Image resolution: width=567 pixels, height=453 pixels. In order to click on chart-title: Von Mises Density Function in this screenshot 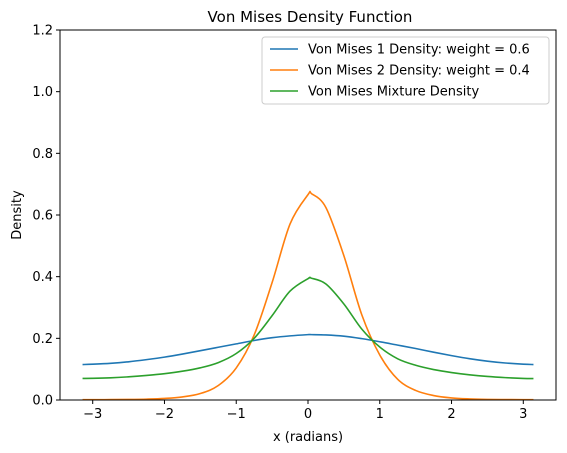, I will do `click(310, 17)`.